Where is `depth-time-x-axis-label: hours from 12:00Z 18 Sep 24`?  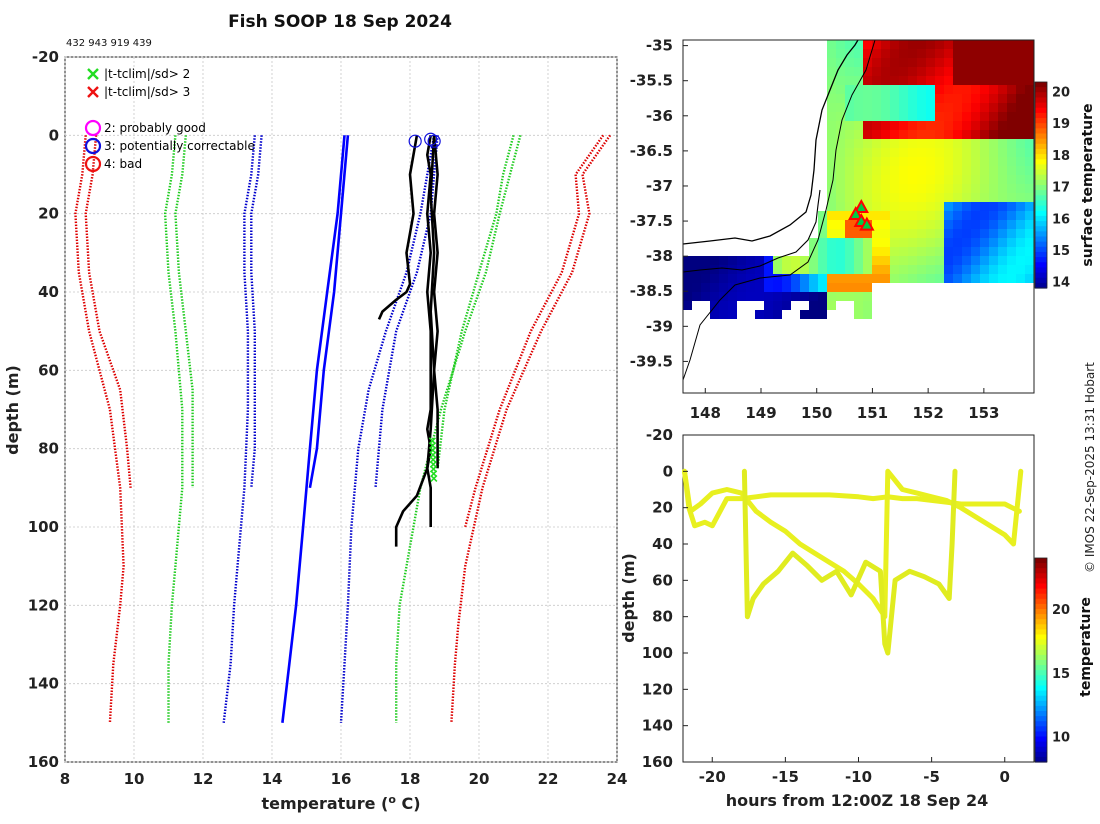
depth-time-x-axis-label: hours from 12:00Z 18 Sep 24 is located at coordinates (857, 800).